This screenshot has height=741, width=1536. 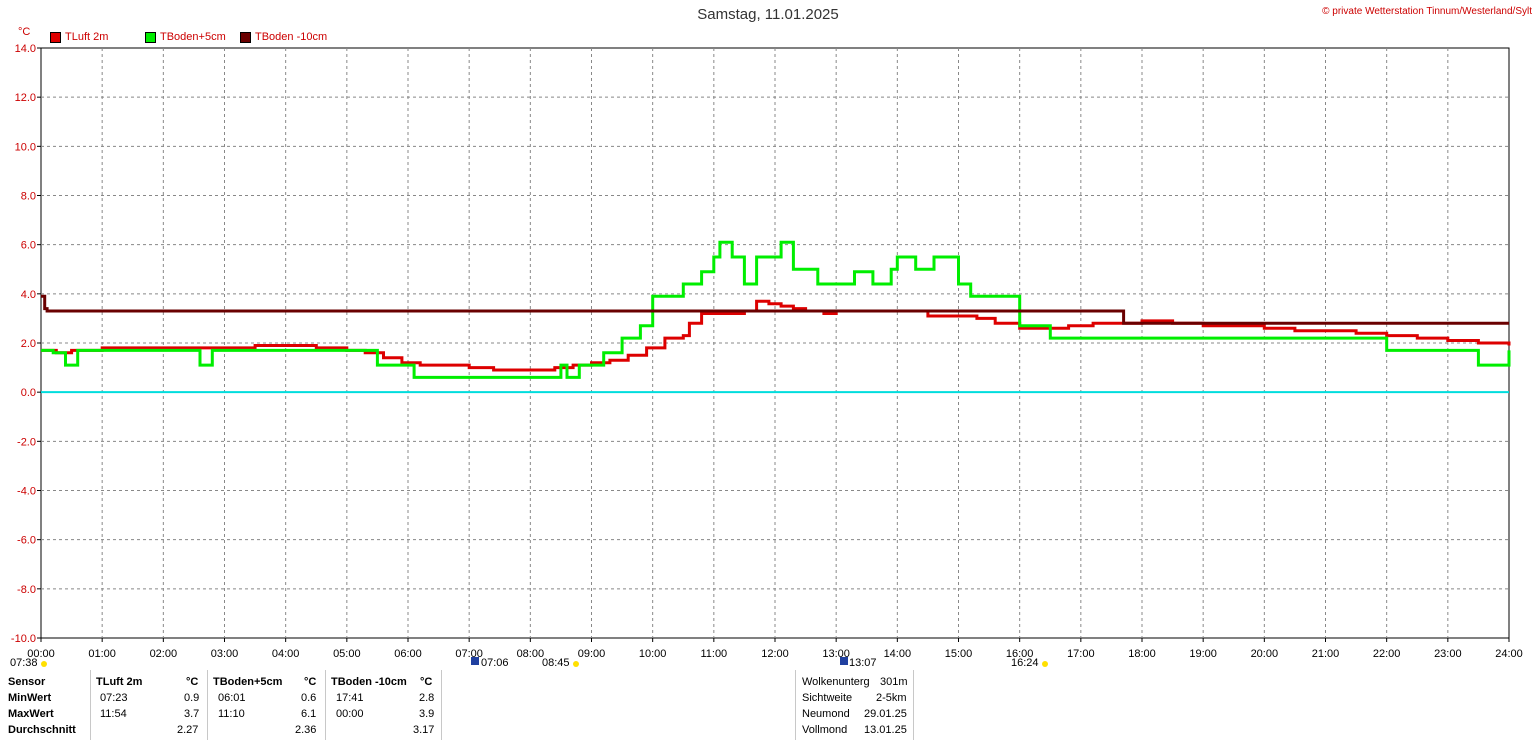 I want to click on tboden10-header: TBoden -10cm, so click(x=369, y=682).